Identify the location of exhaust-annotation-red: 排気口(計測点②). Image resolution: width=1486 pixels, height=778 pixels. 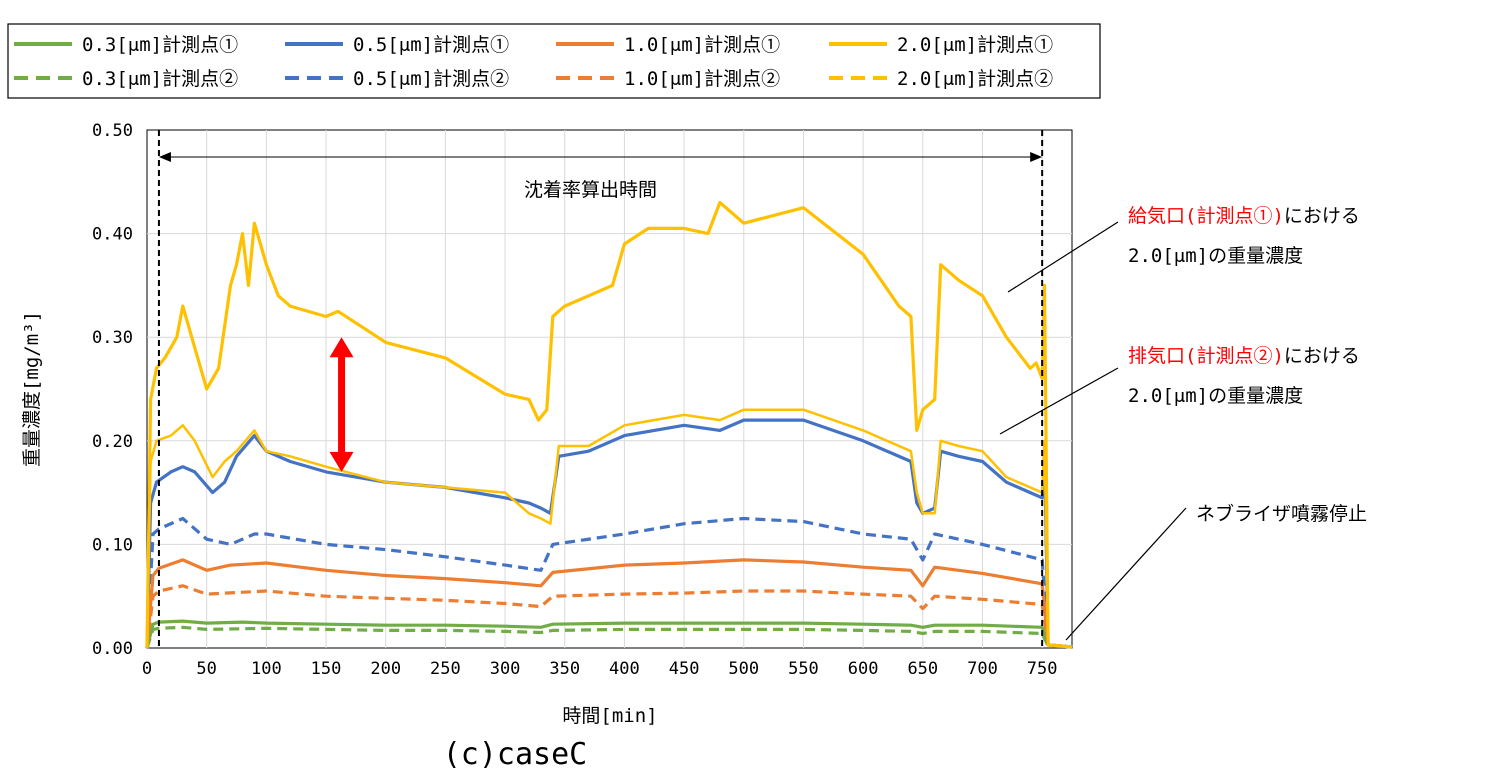
(1206, 356).